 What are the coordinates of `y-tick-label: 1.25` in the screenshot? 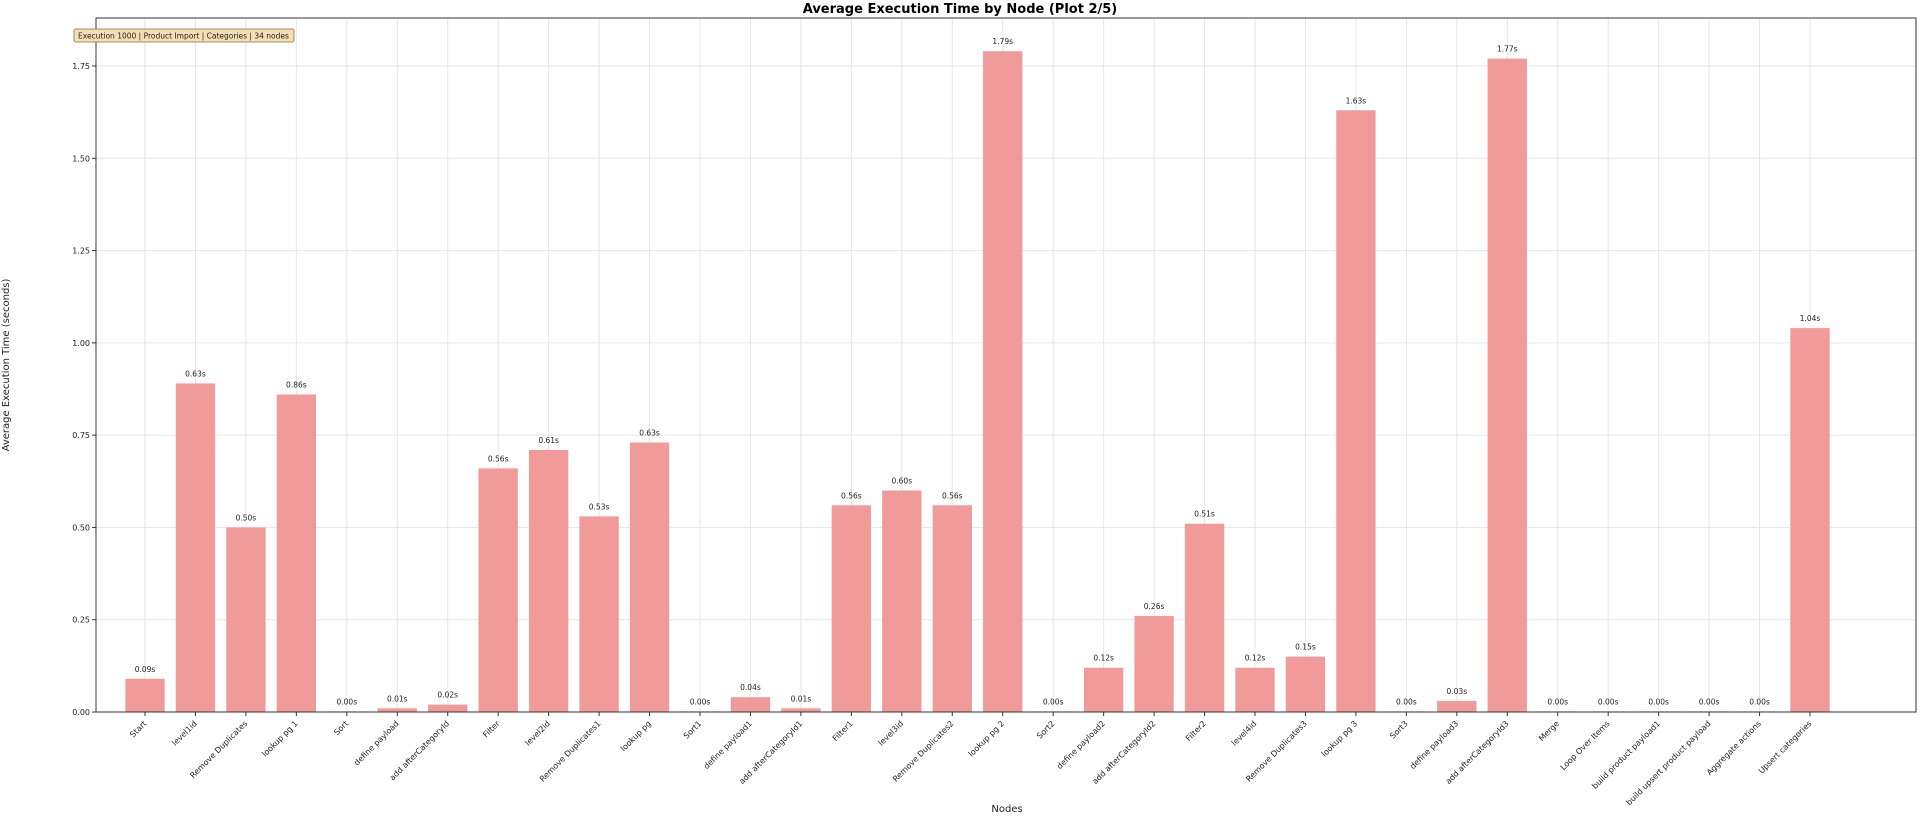 It's located at (81, 251).